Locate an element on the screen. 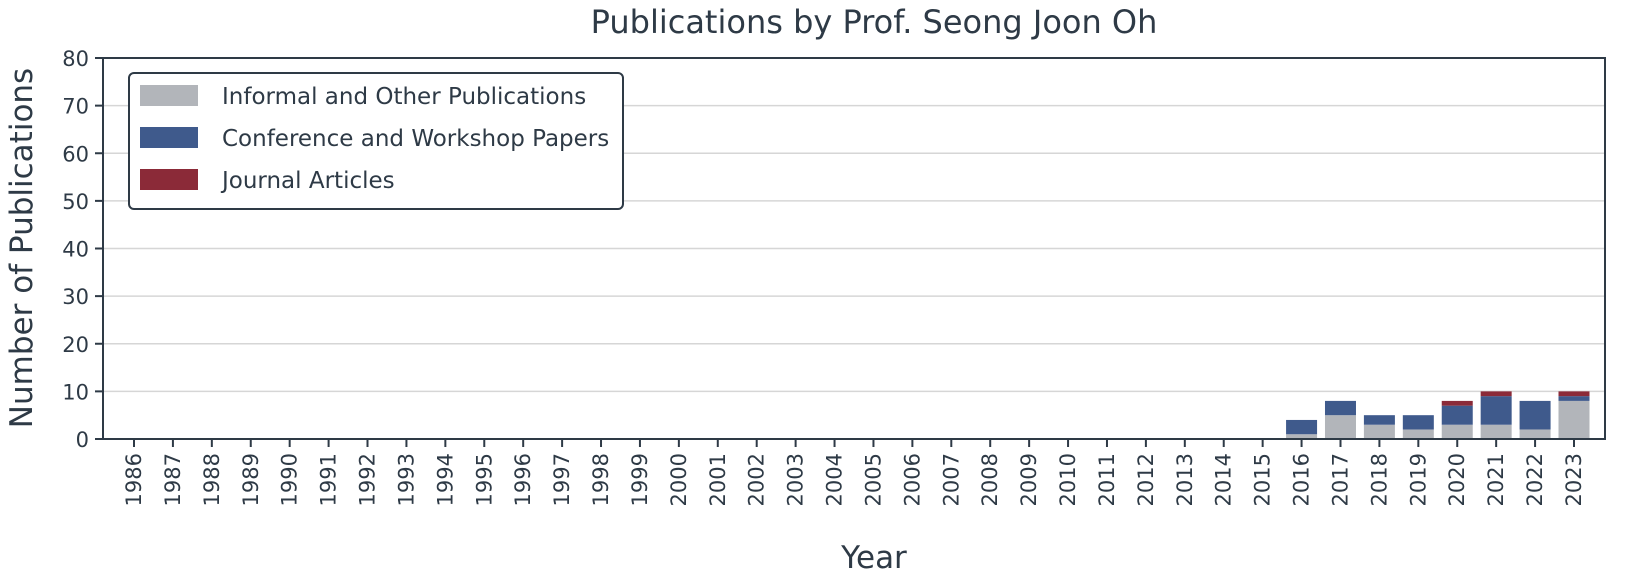  x-tick-label: 2014 is located at coordinates (1224, 479).